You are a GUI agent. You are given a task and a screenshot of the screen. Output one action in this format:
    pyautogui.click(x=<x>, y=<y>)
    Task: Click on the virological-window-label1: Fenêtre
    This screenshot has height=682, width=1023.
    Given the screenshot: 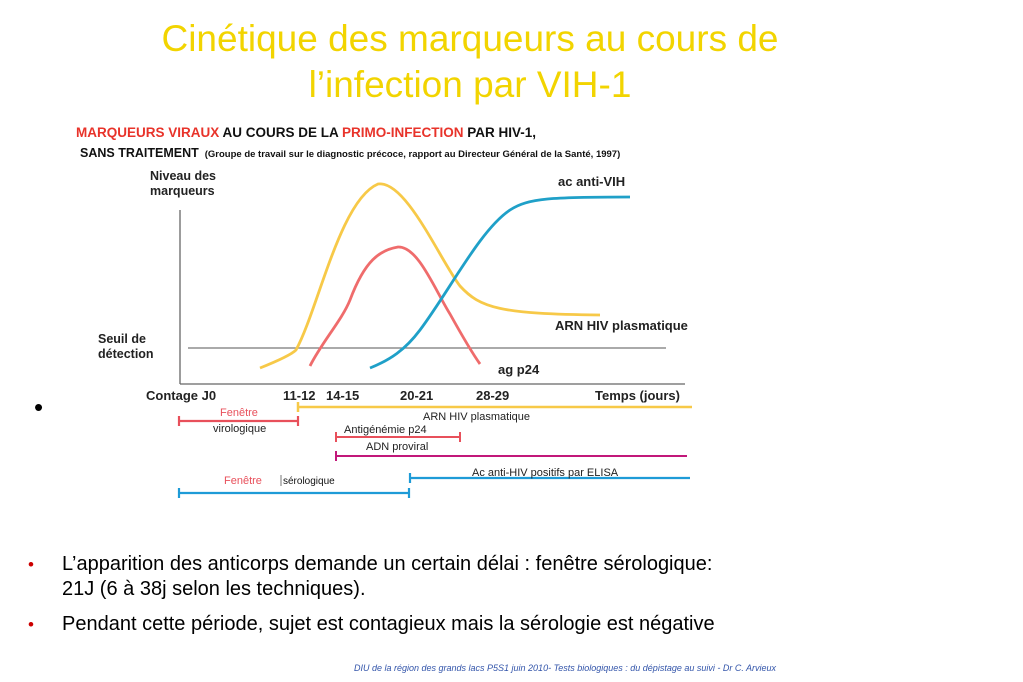 What is the action you would take?
    pyautogui.click(x=239, y=413)
    